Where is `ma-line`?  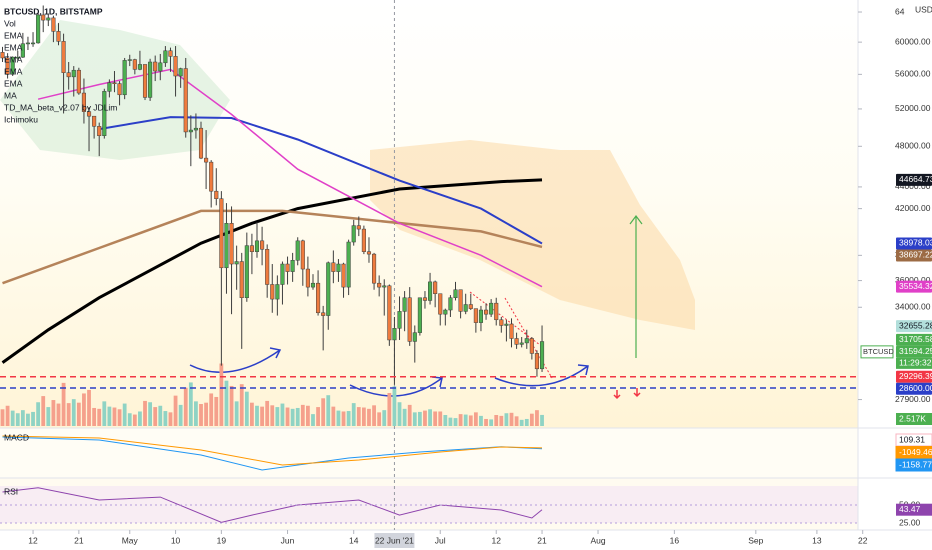 ma-line is located at coordinates (321, 180).